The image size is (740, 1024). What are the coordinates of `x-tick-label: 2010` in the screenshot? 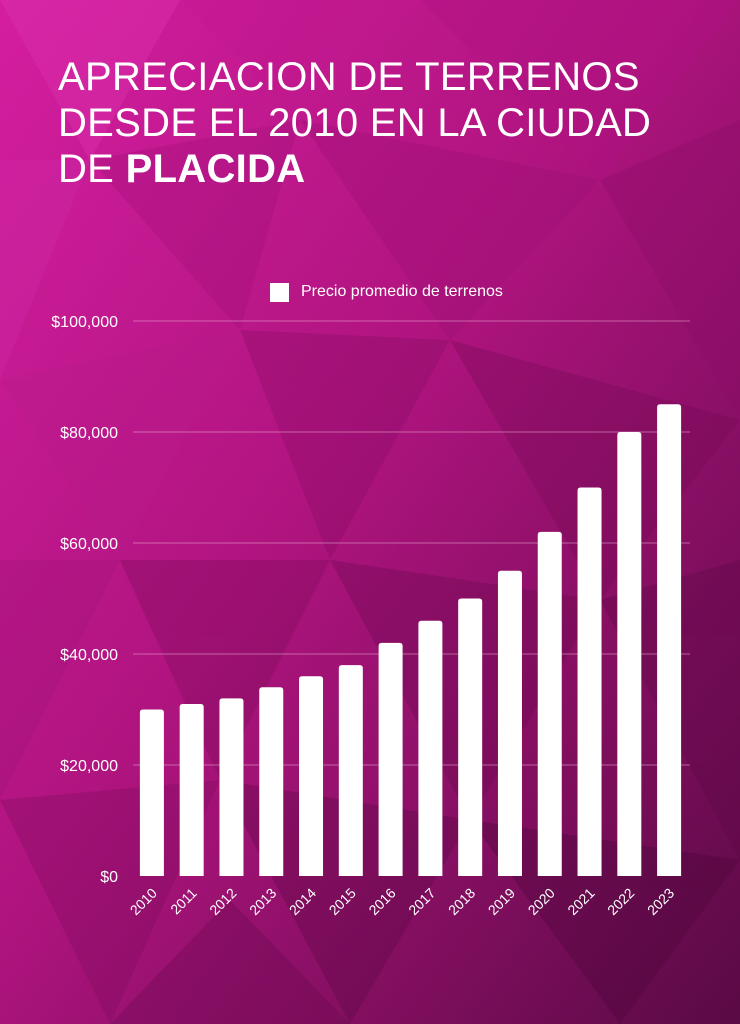 It's located at (143, 901).